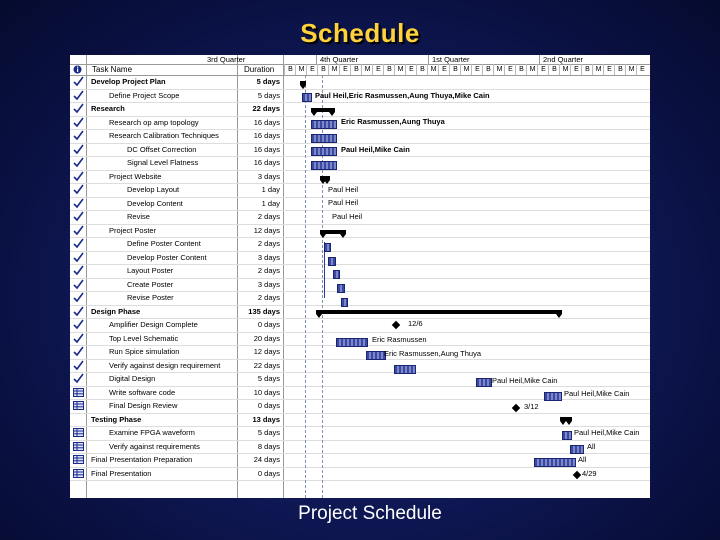 This screenshot has height=540, width=720. What do you see at coordinates (360, 298) in the screenshot?
I see `task-row: Revise Poster 2 days` at bounding box center [360, 298].